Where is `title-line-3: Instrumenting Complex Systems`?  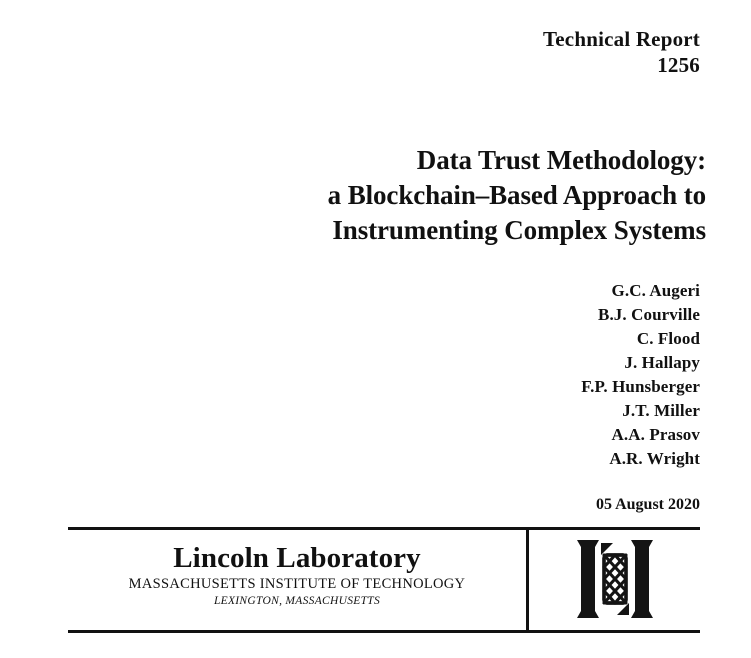 title-line-3: Instrumenting Complex Systems is located at coordinates (519, 230).